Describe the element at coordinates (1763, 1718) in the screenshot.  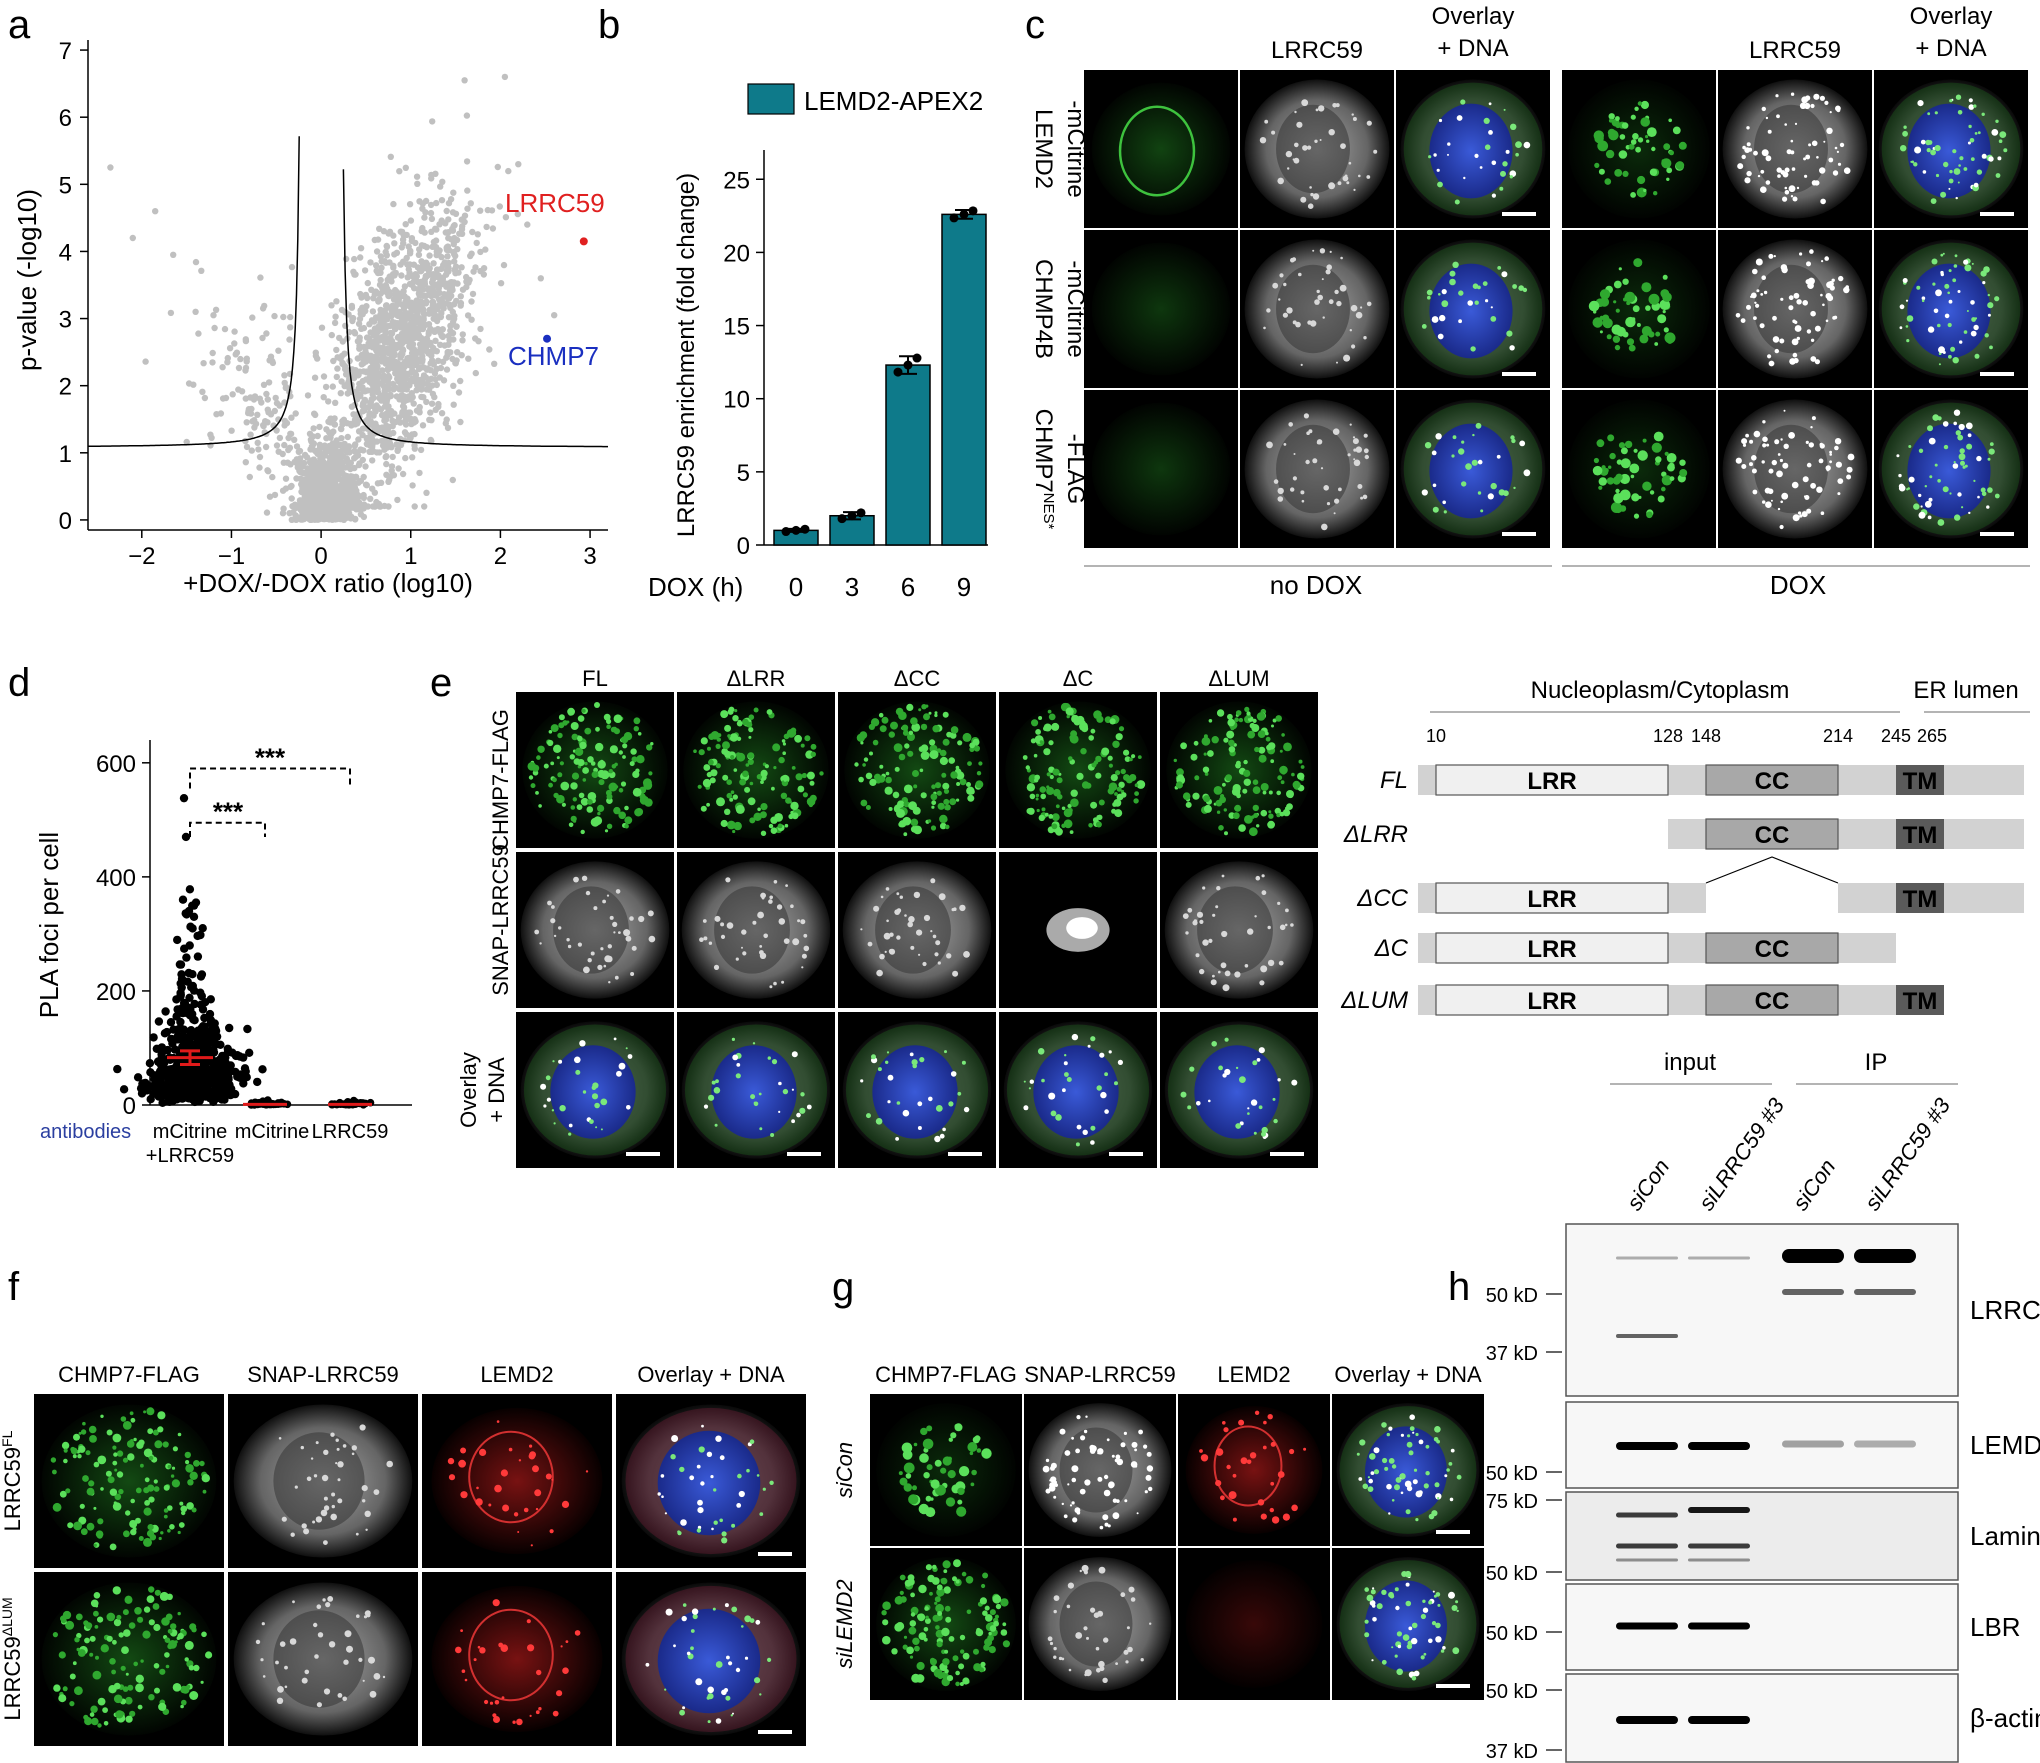
I see `blot-4: β-actin 50 kD 37 kD` at that location.